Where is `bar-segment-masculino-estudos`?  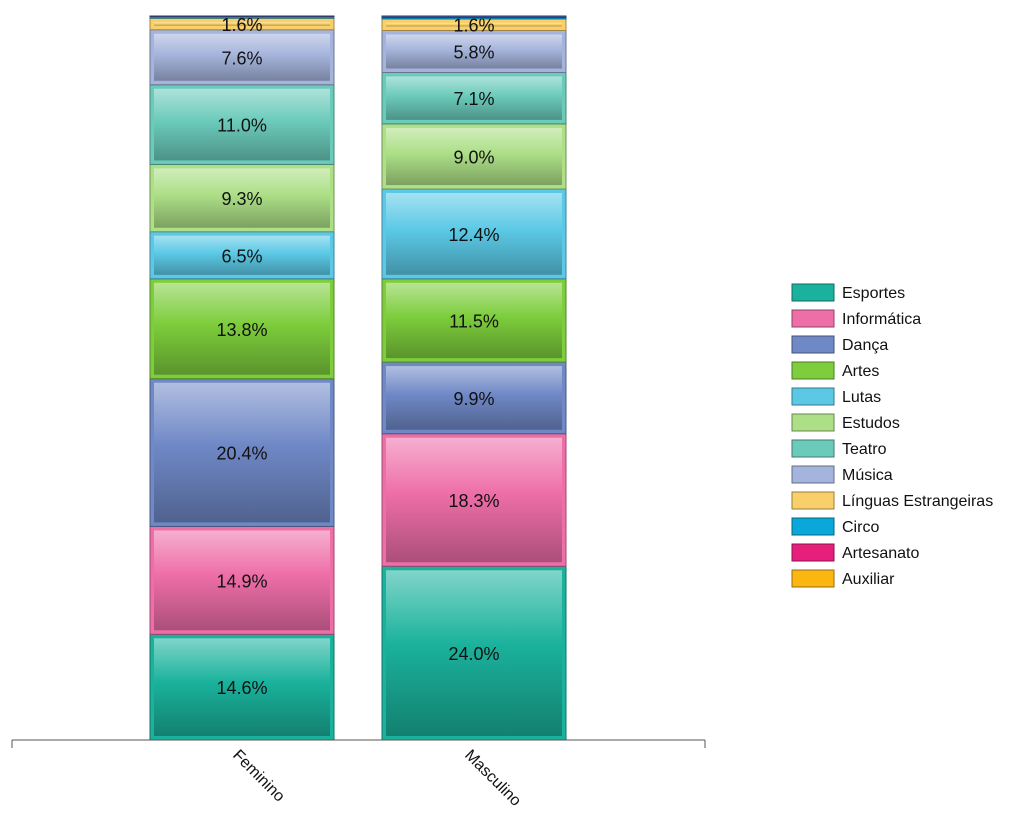 bar-segment-masculino-estudos is located at coordinates (474, 156).